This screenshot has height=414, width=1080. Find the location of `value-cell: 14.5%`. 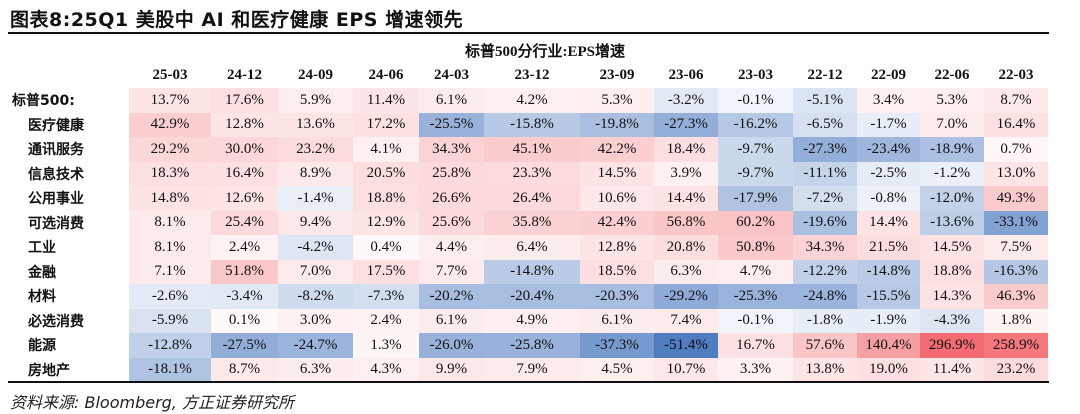

value-cell: 14.5% is located at coordinates (617, 173).